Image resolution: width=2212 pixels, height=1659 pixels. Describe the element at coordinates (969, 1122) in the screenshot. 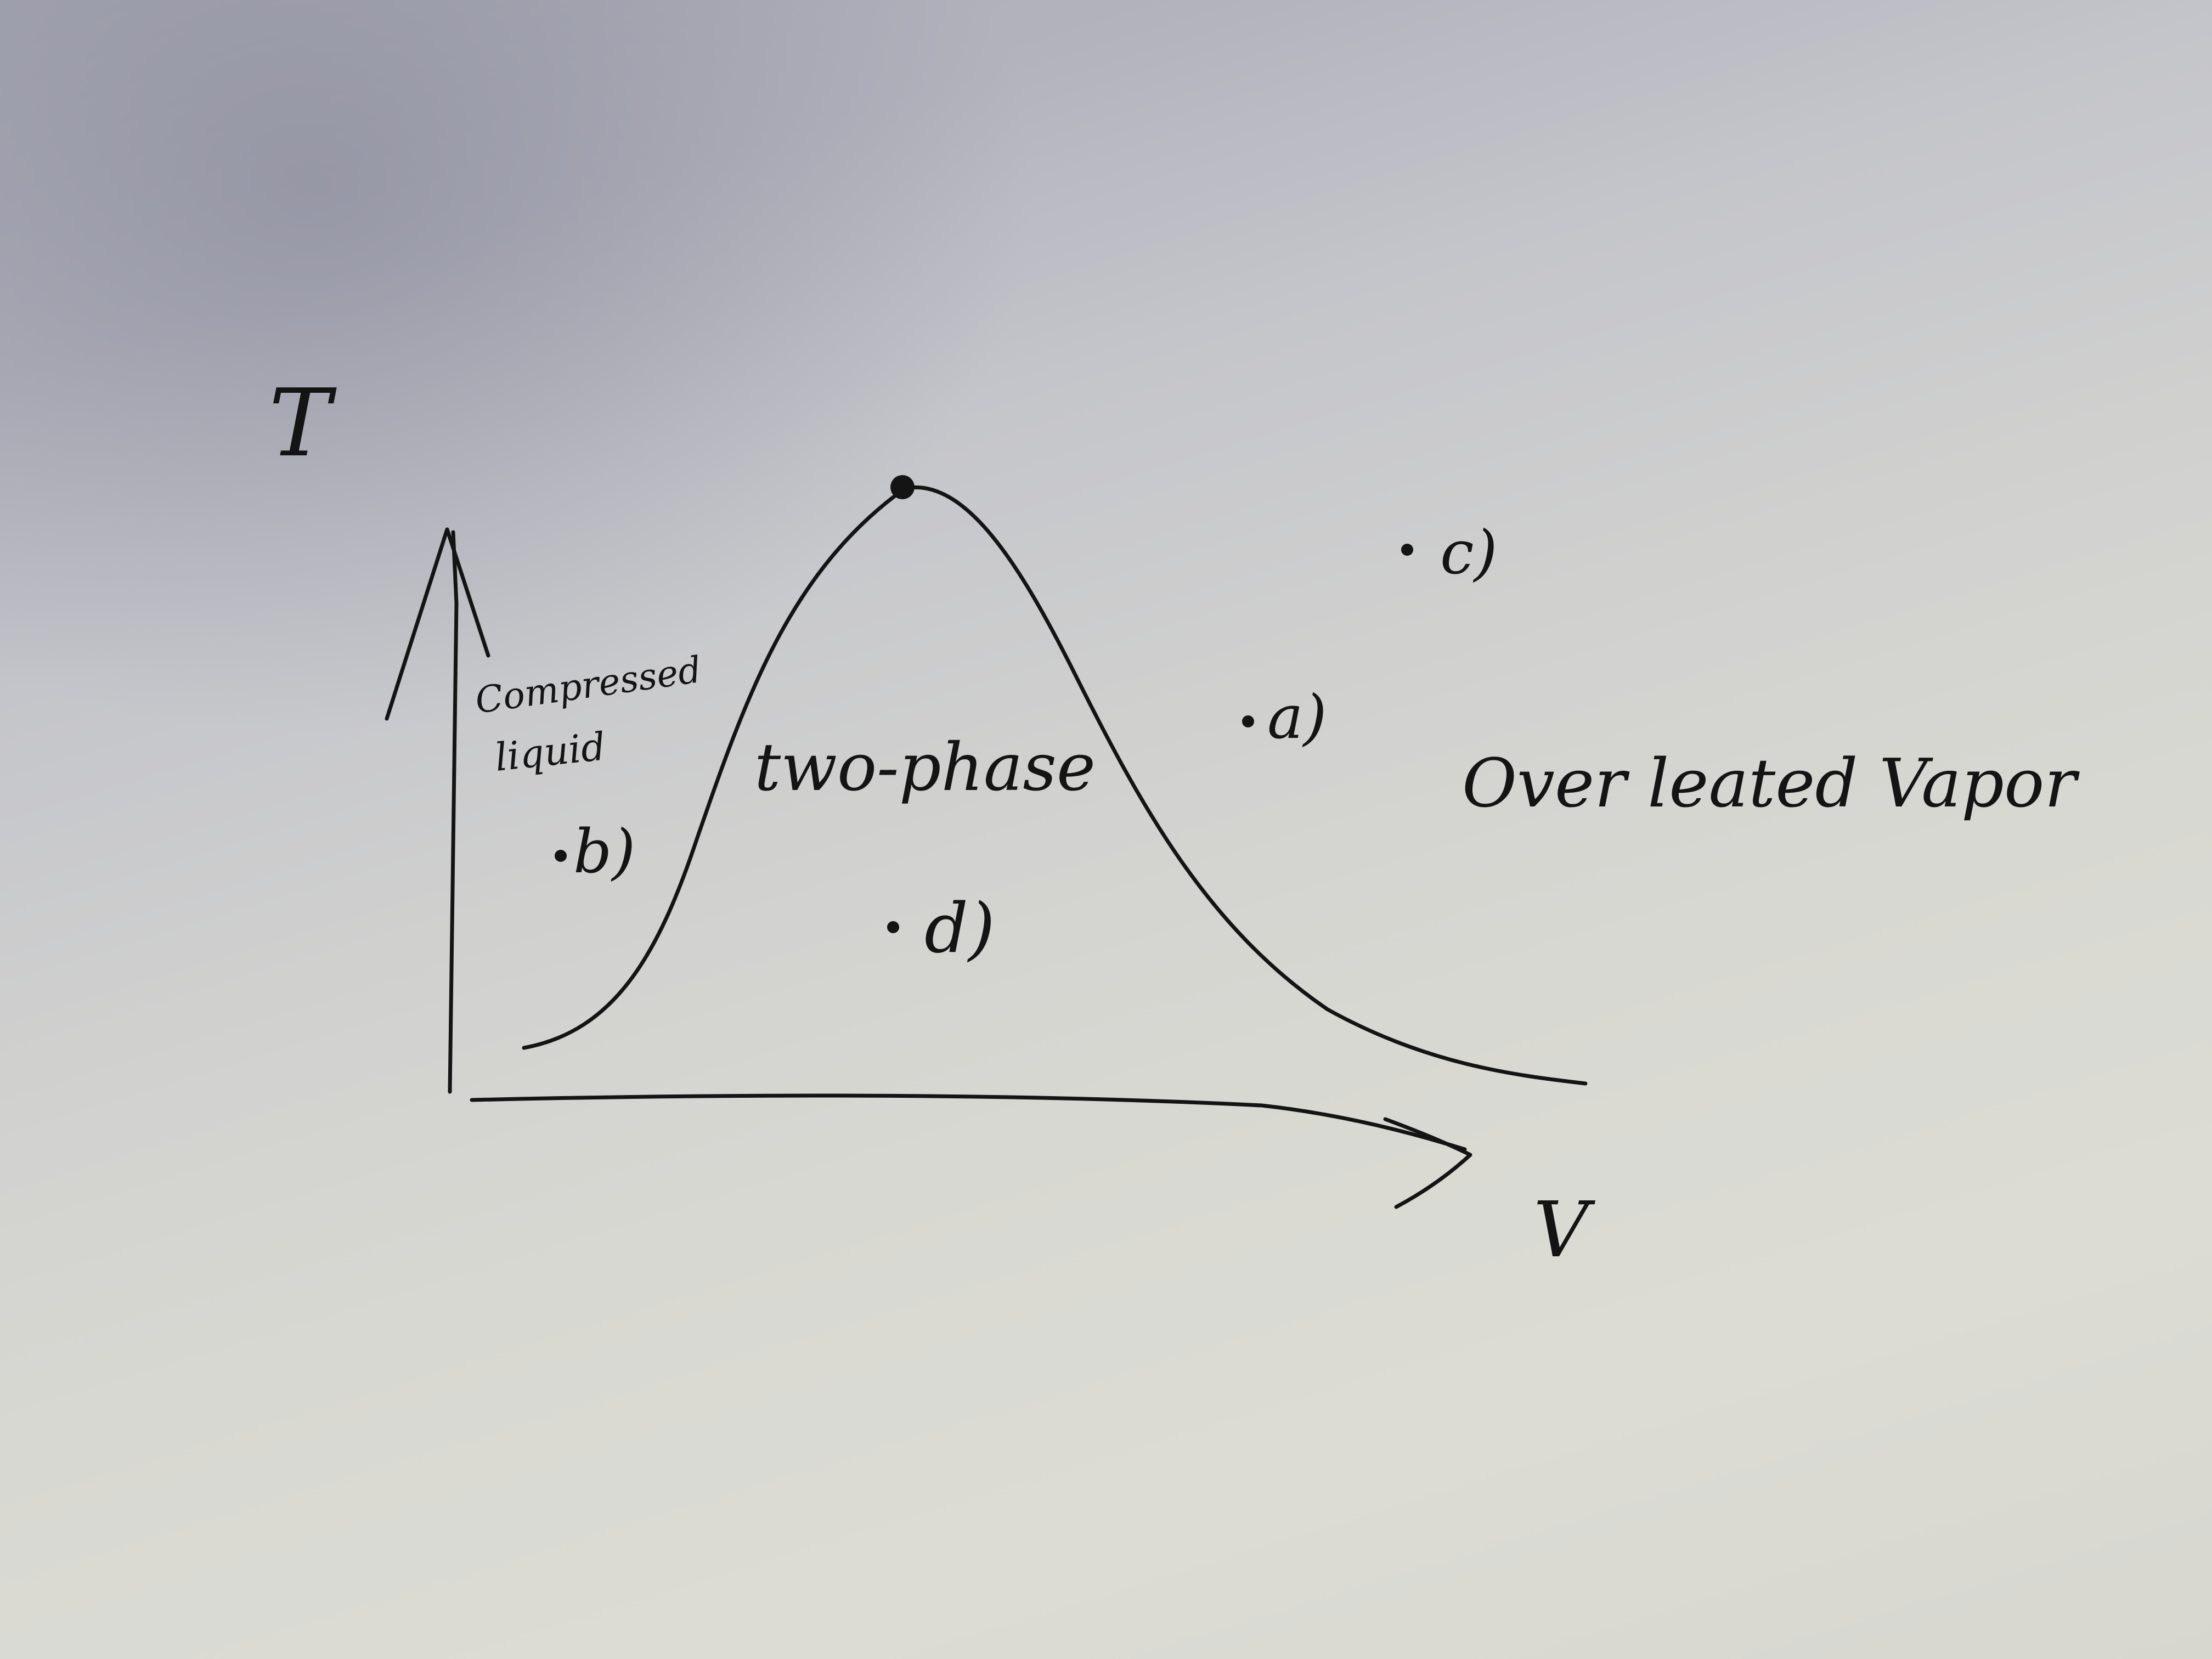

I see `x-axis` at that location.